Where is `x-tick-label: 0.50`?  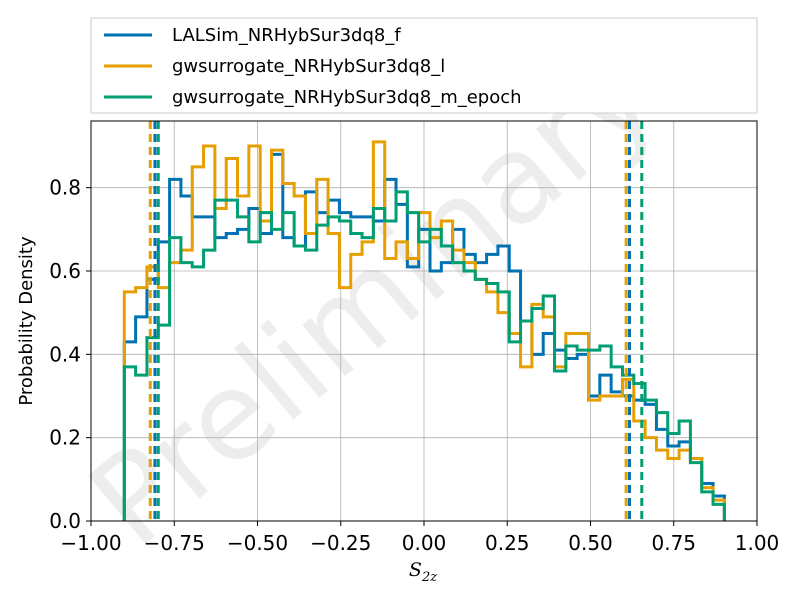 x-tick-label: 0.50 is located at coordinates (590, 543).